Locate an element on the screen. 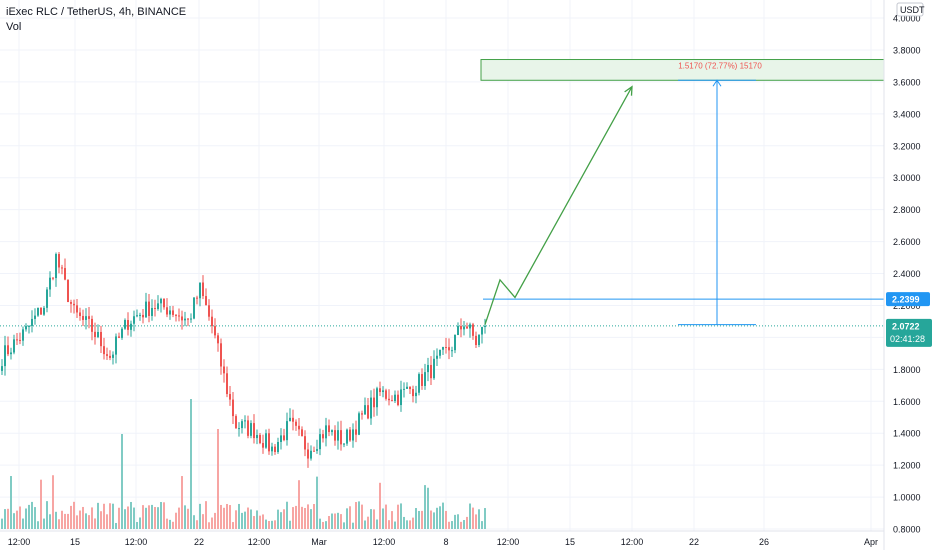 This screenshot has height=550, width=932. entry-badge-text: 2.2399 is located at coordinates (906, 300).